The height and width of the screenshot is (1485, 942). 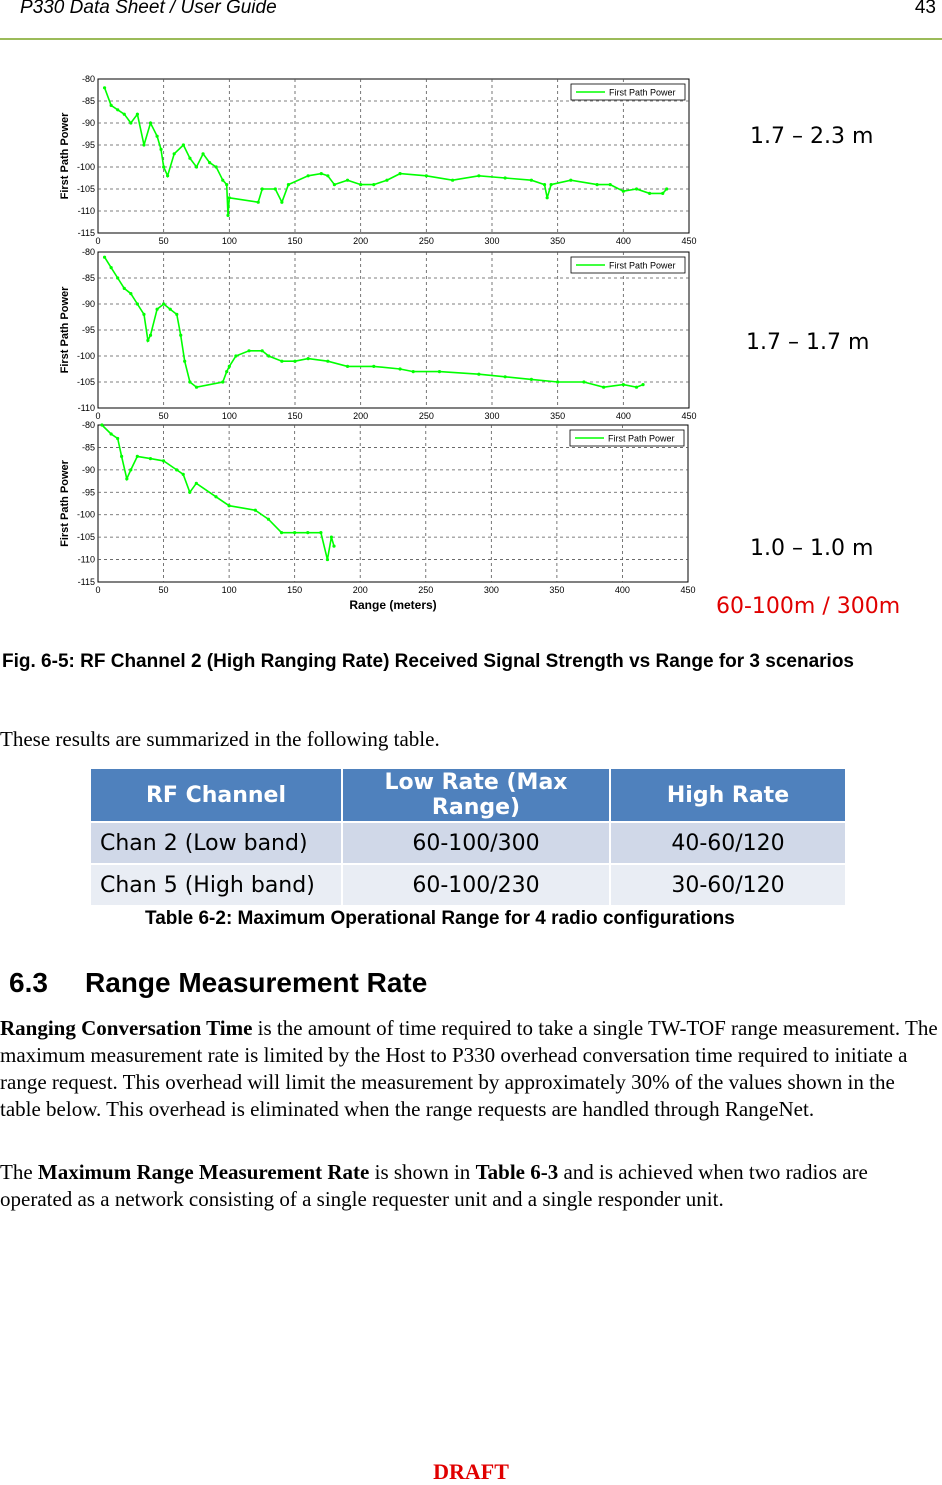 I want to click on y-tick-label: -85, so click(x=88, y=447).